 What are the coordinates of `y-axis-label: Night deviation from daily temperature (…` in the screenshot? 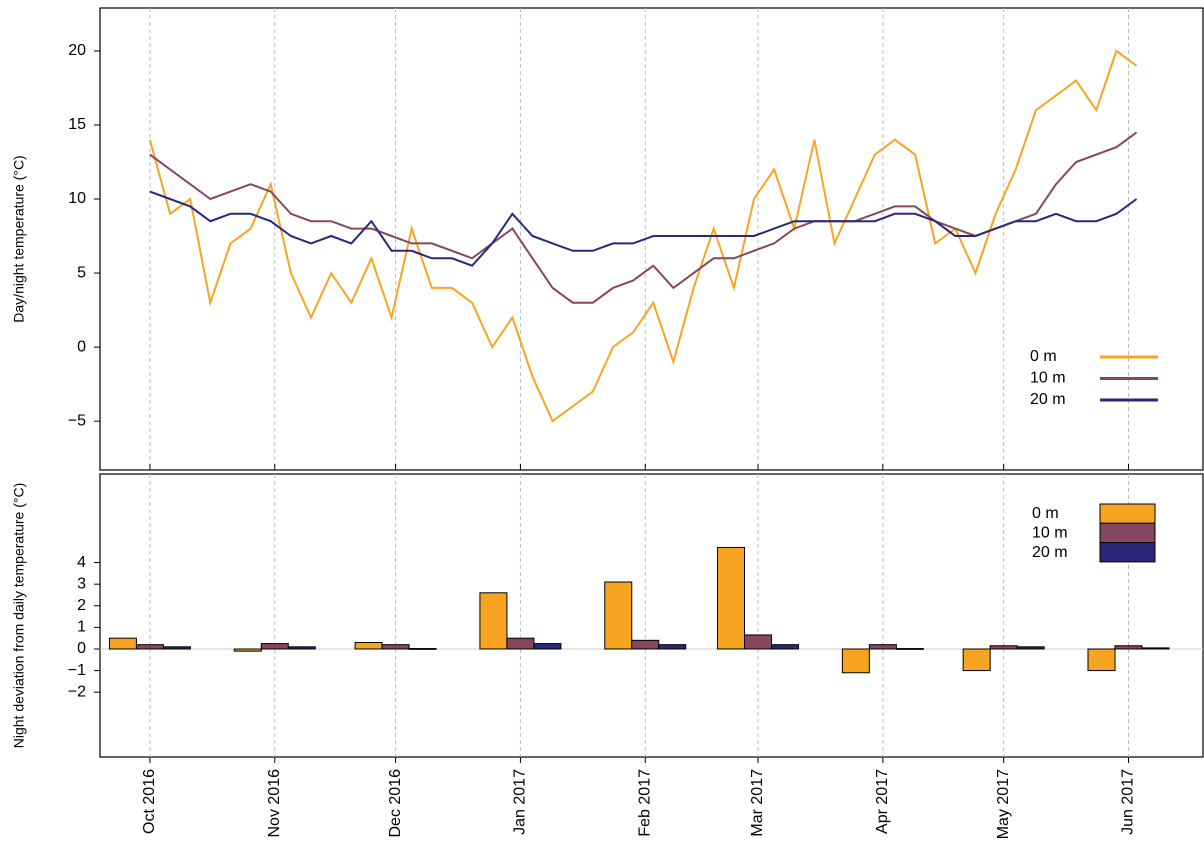 It's located at (19, 615).